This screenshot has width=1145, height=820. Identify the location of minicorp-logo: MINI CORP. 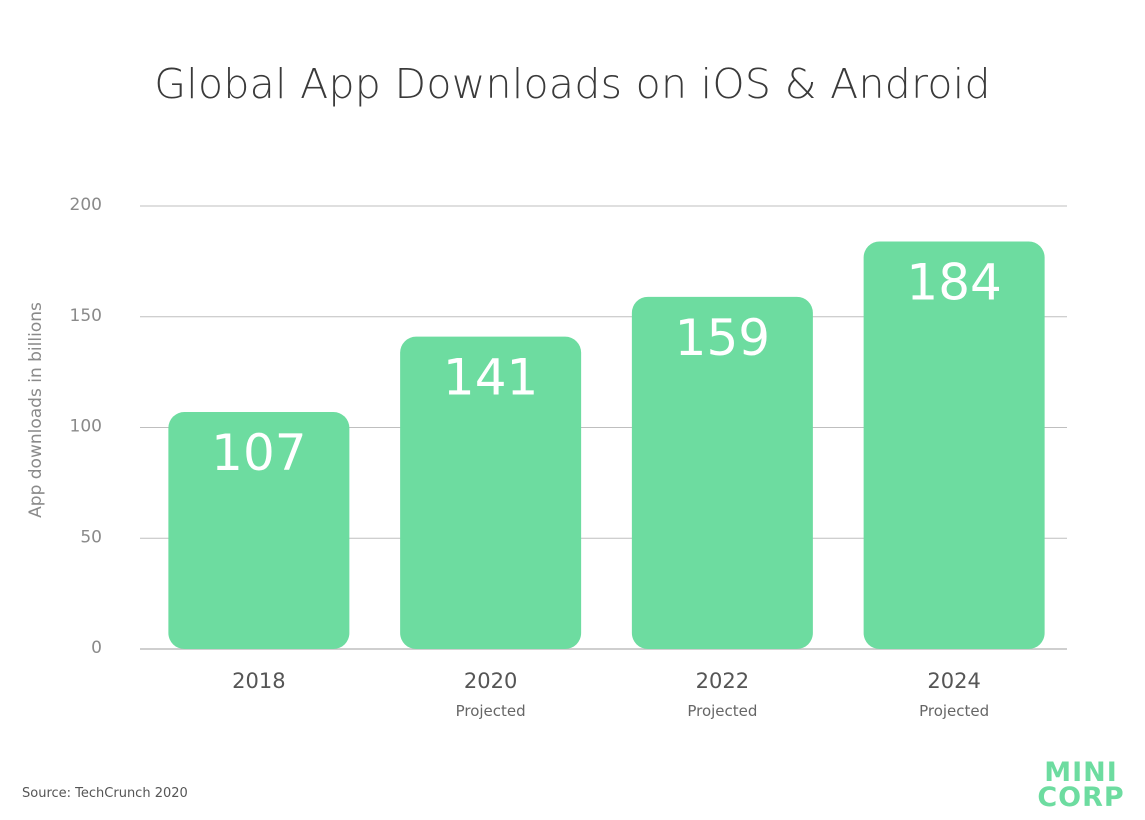
(1081, 785).